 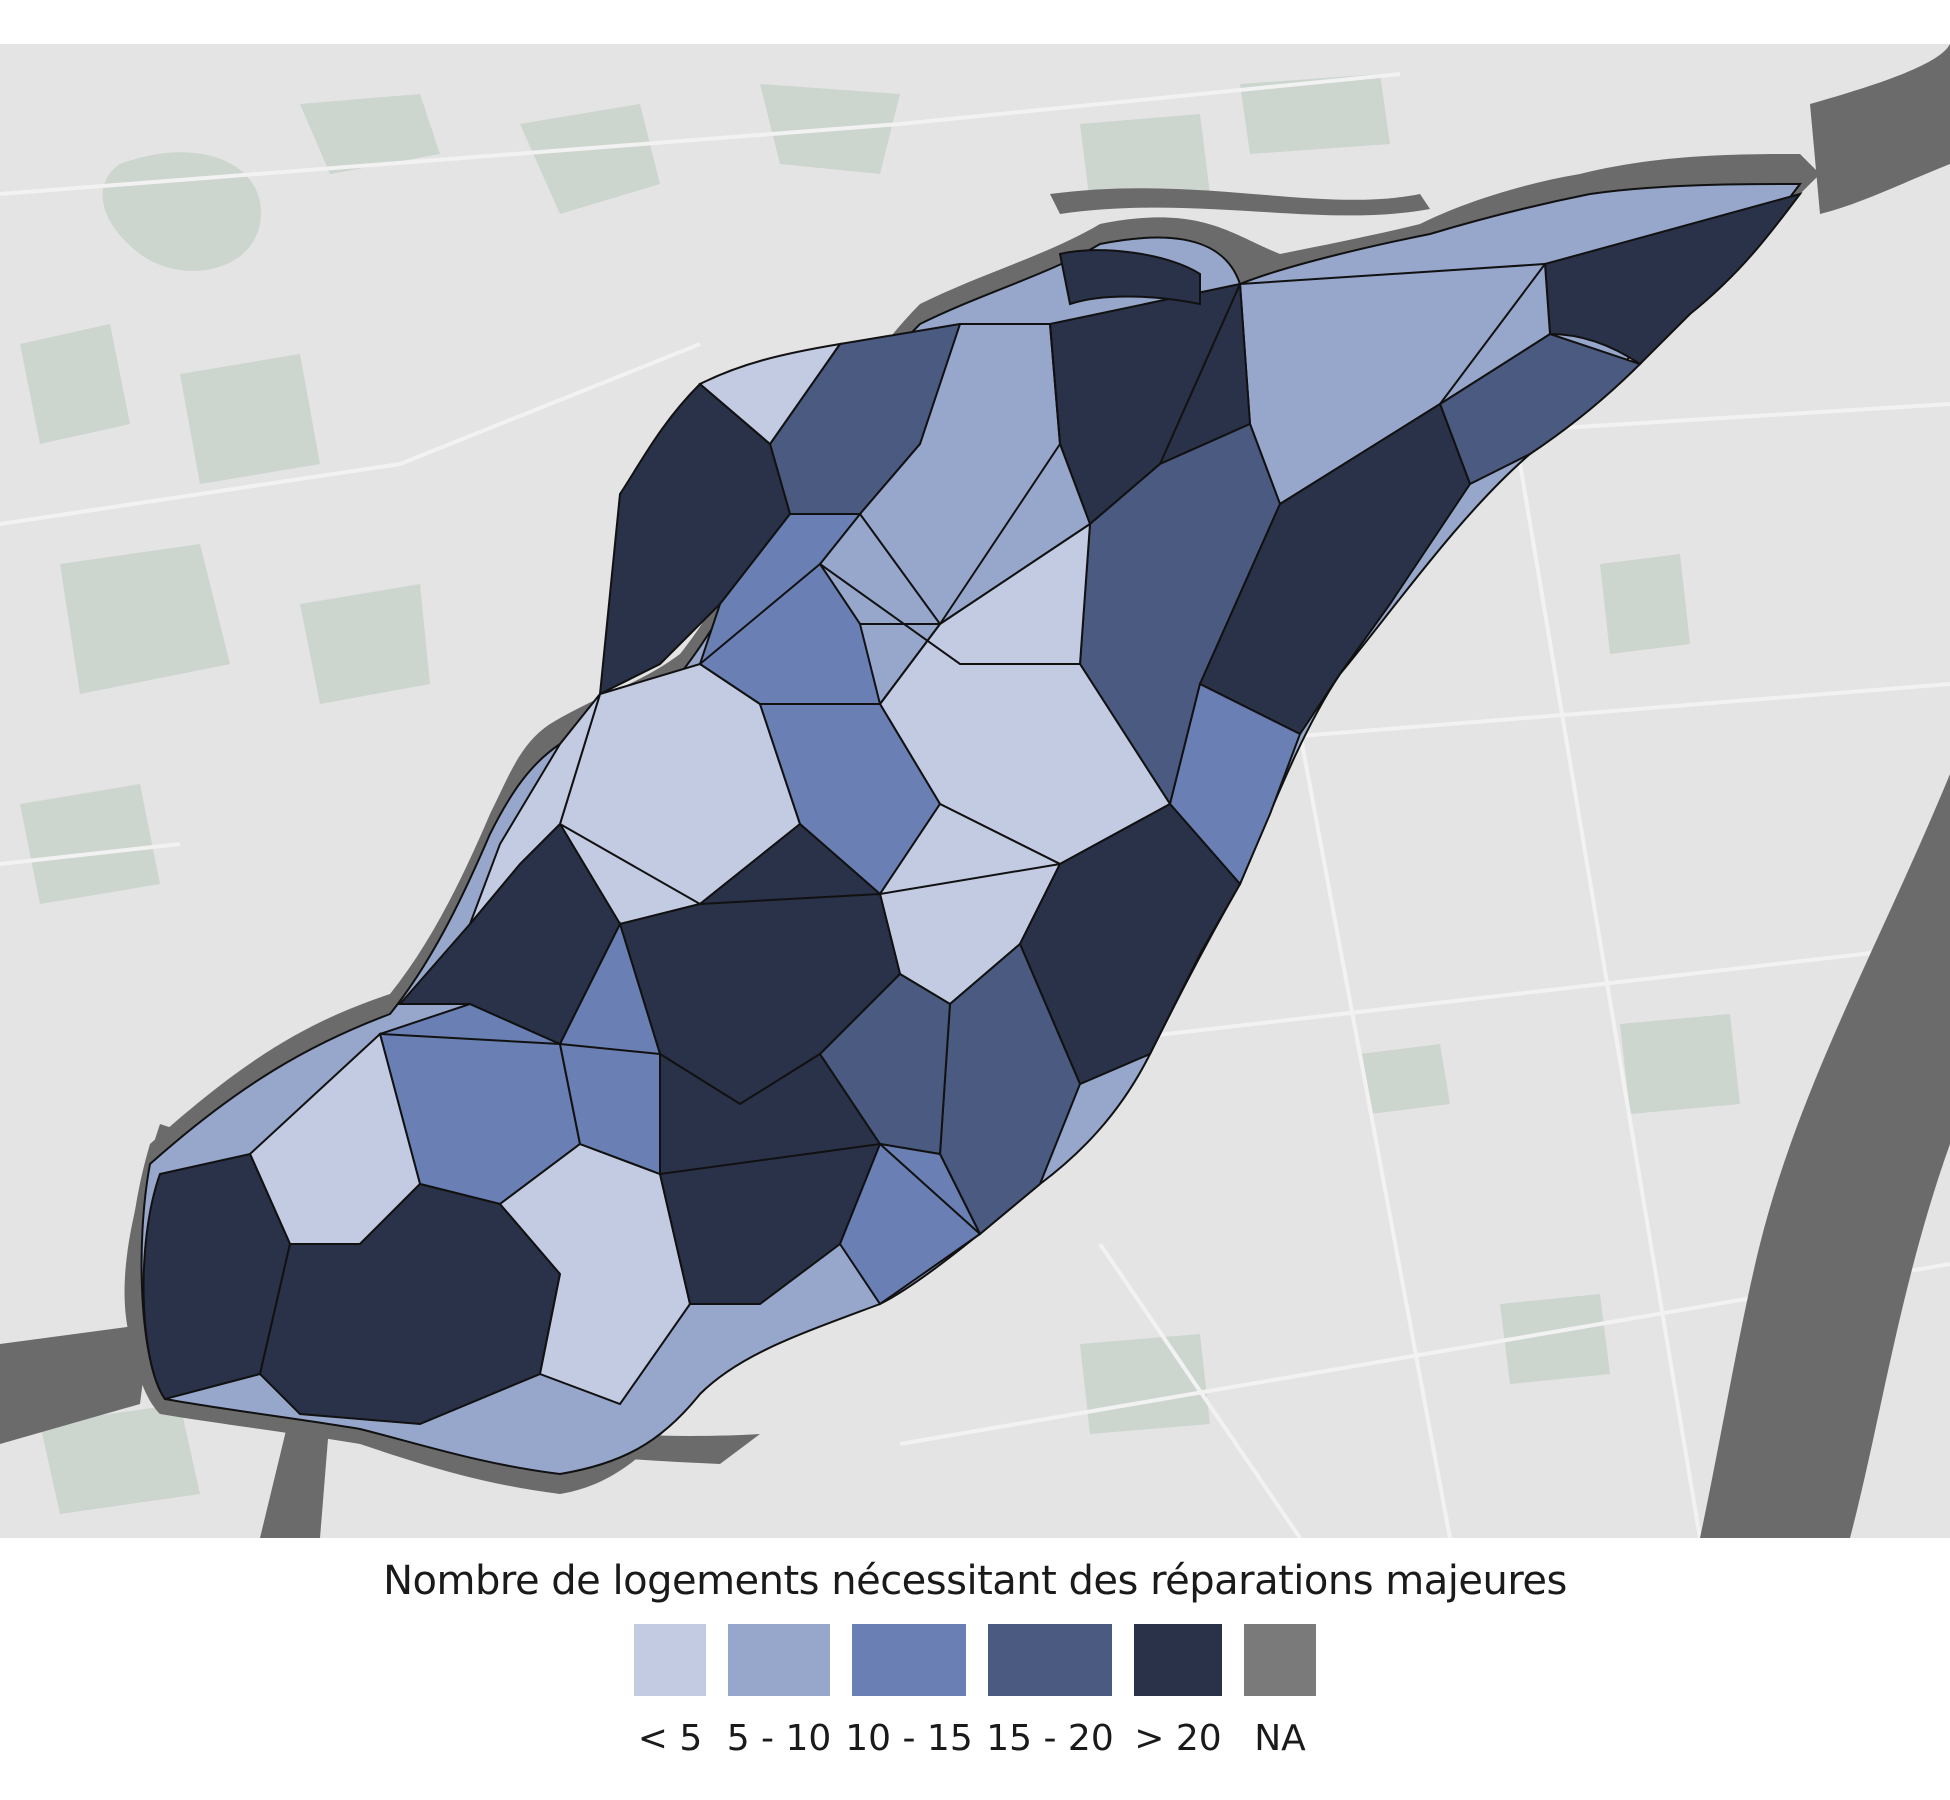 I want to click on region-east-dark, so click(x=1540, y=409).